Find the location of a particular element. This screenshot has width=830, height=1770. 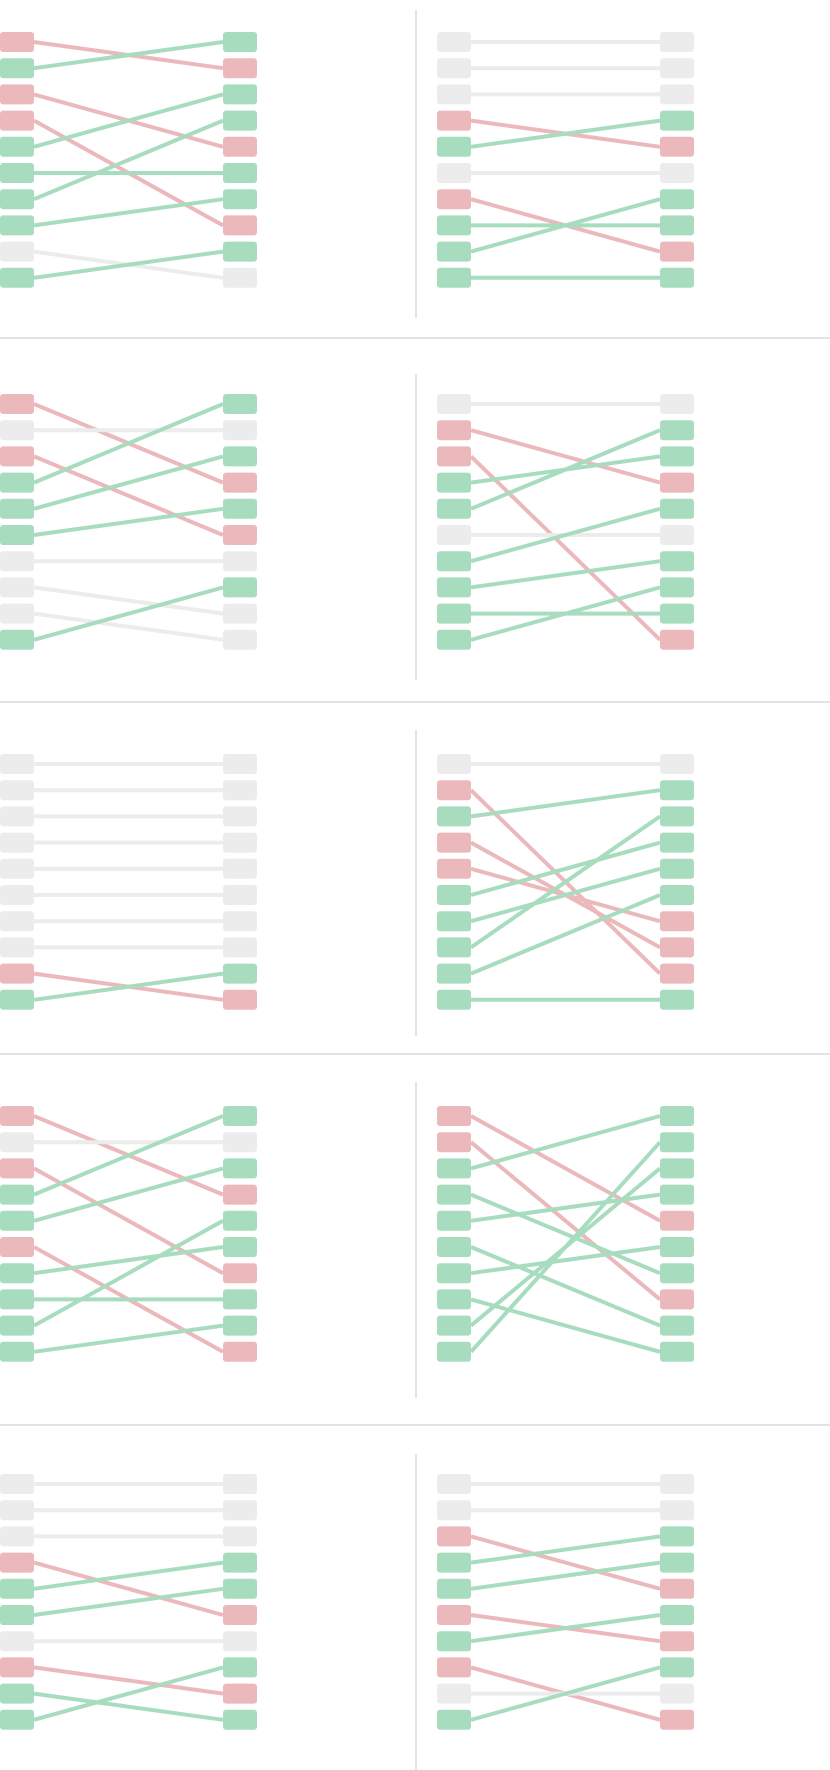

panel-r5-c2 is located at coordinates (565, 1602).